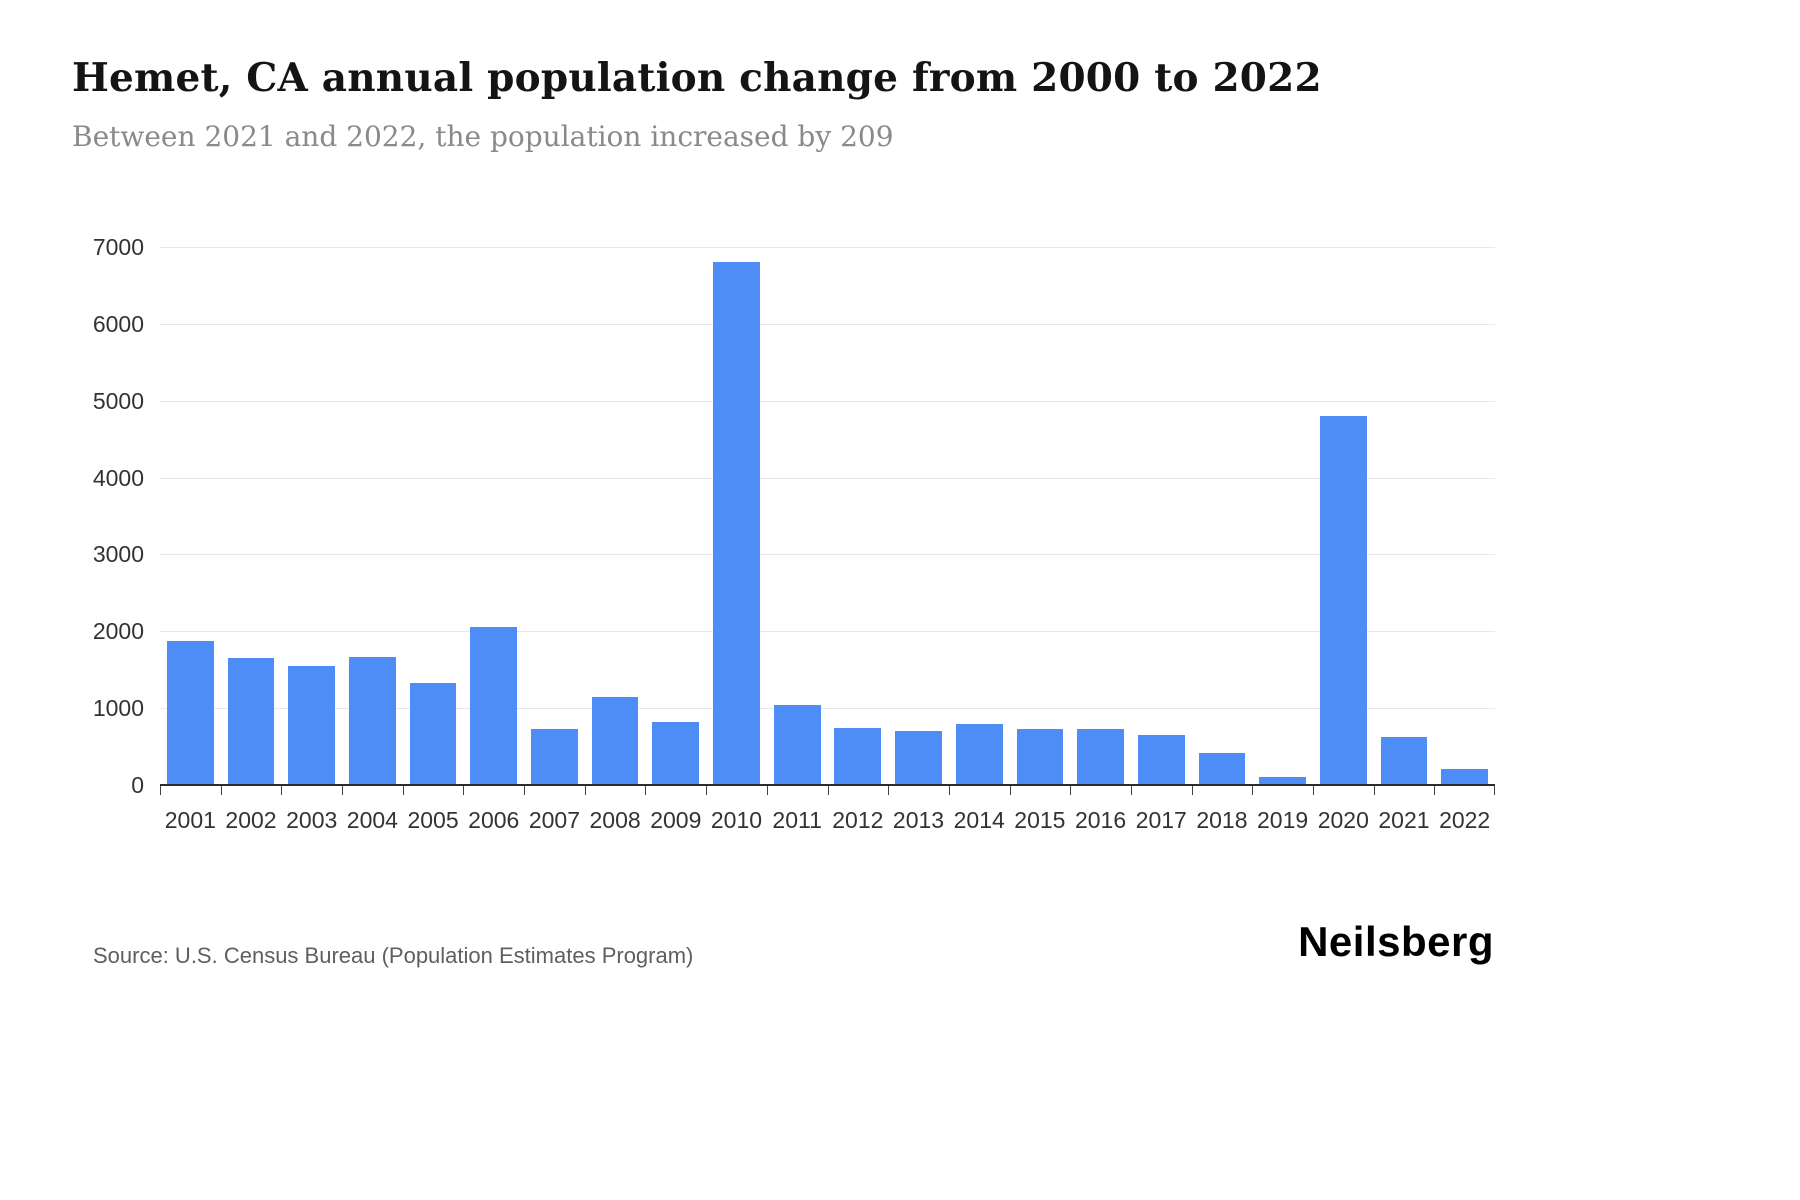 The image size is (1800, 1200). Describe the element at coordinates (797, 820) in the screenshot. I see `x-axis-label: 2011` at that location.